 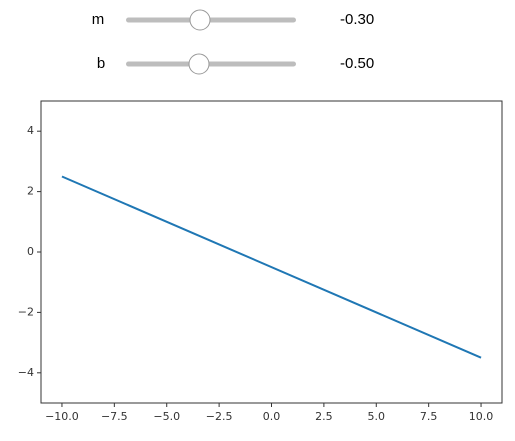 I want to click on y-tick-label: 4, so click(x=30, y=130).